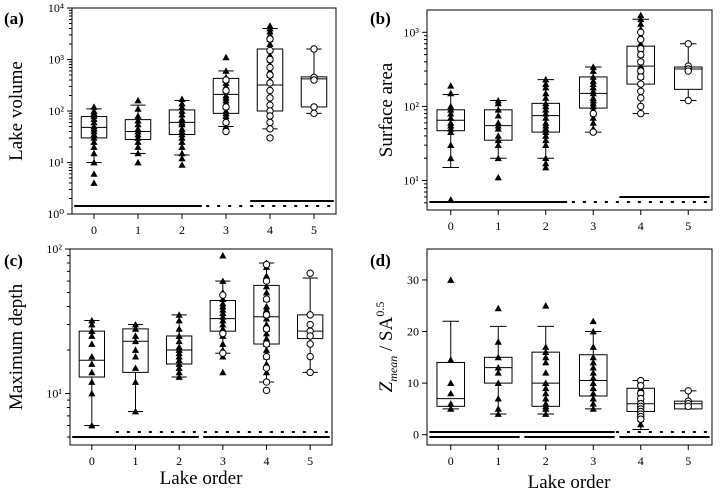 The height and width of the screenshot is (496, 720). I want to click on y-tick-label: 0, so click(416, 435).